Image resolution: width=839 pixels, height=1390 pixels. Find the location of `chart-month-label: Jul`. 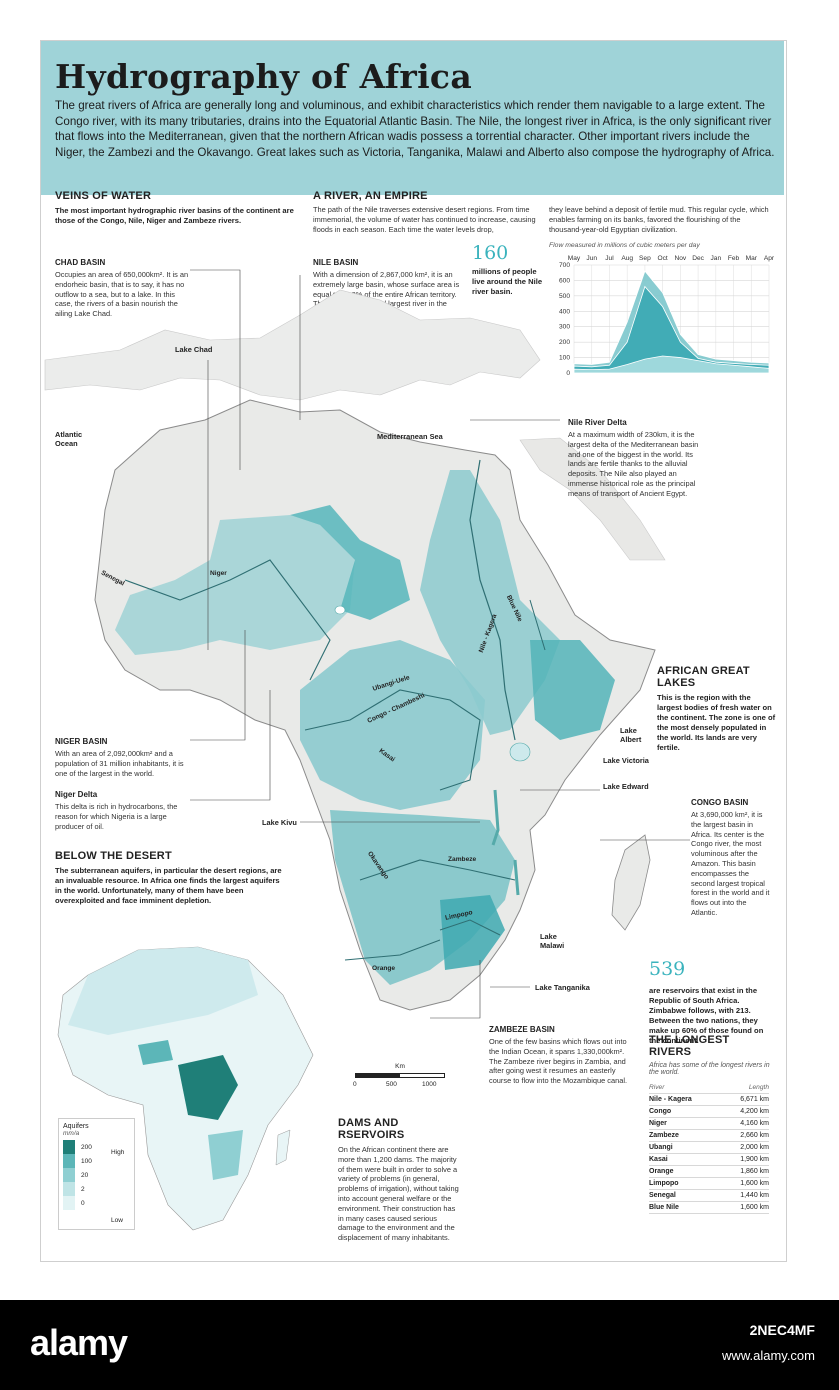

chart-month-label: Jul is located at coordinates (609, 258).